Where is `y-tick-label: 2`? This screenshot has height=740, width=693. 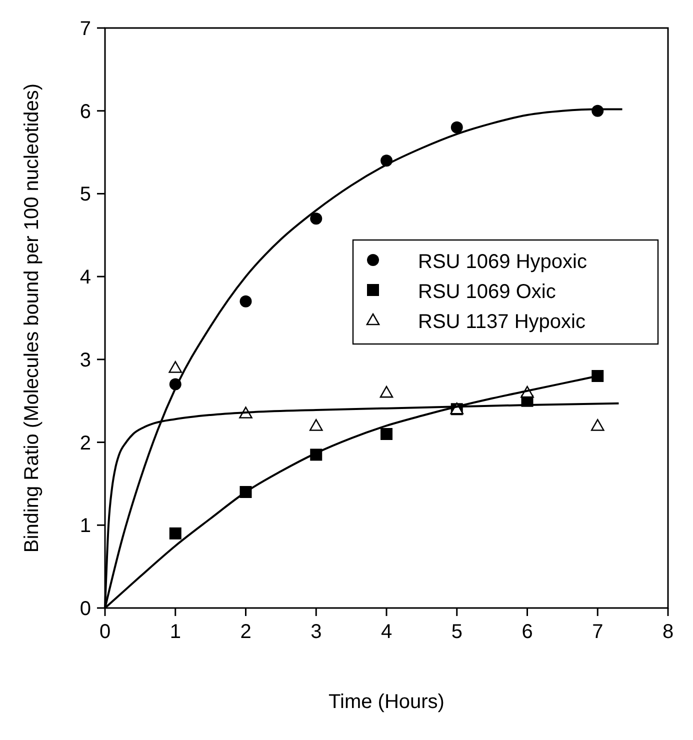 y-tick-label: 2 is located at coordinates (85, 443).